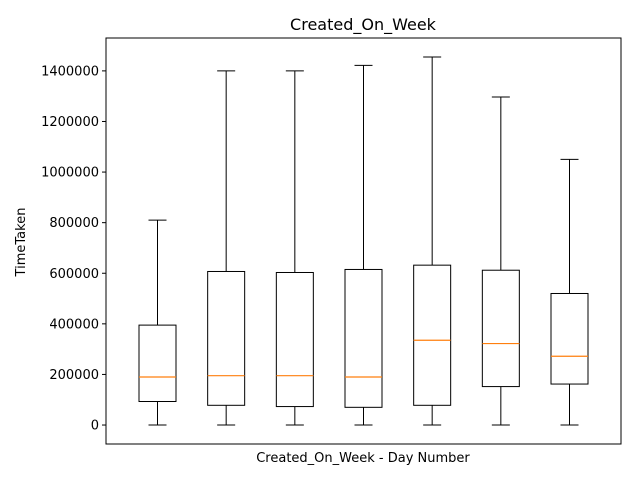 The image size is (640, 480). I want to click on y-tick-label: 1200000, so click(70, 122).